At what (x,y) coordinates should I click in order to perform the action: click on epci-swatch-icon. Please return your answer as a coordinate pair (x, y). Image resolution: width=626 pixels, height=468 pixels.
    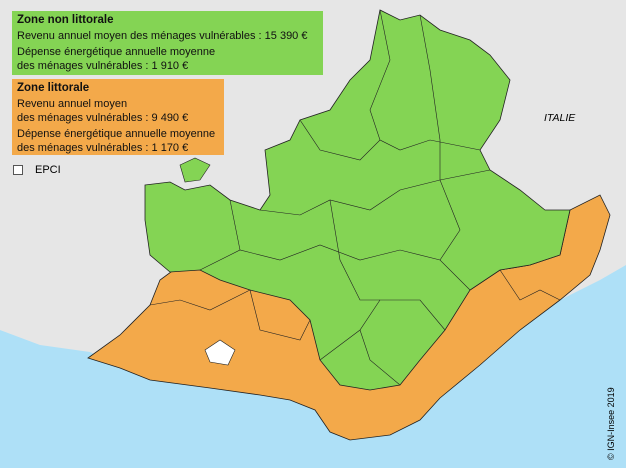
    Looking at the image, I should click on (18, 170).